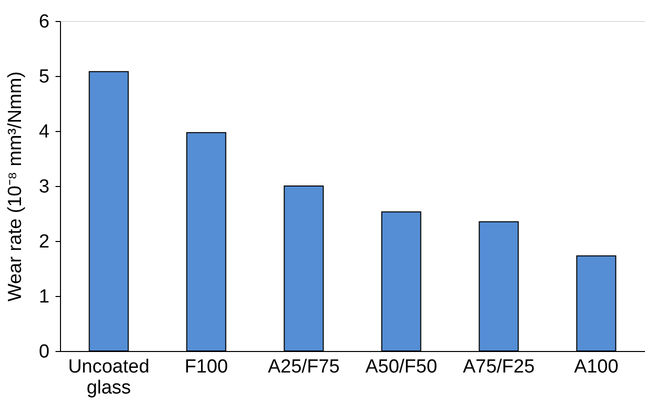 The width and height of the screenshot is (672, 410). What do you see at coordinates (304, 367) in the screenshot?
I see `x-tick-label: A25/F75` at bounding box center [304, 367].